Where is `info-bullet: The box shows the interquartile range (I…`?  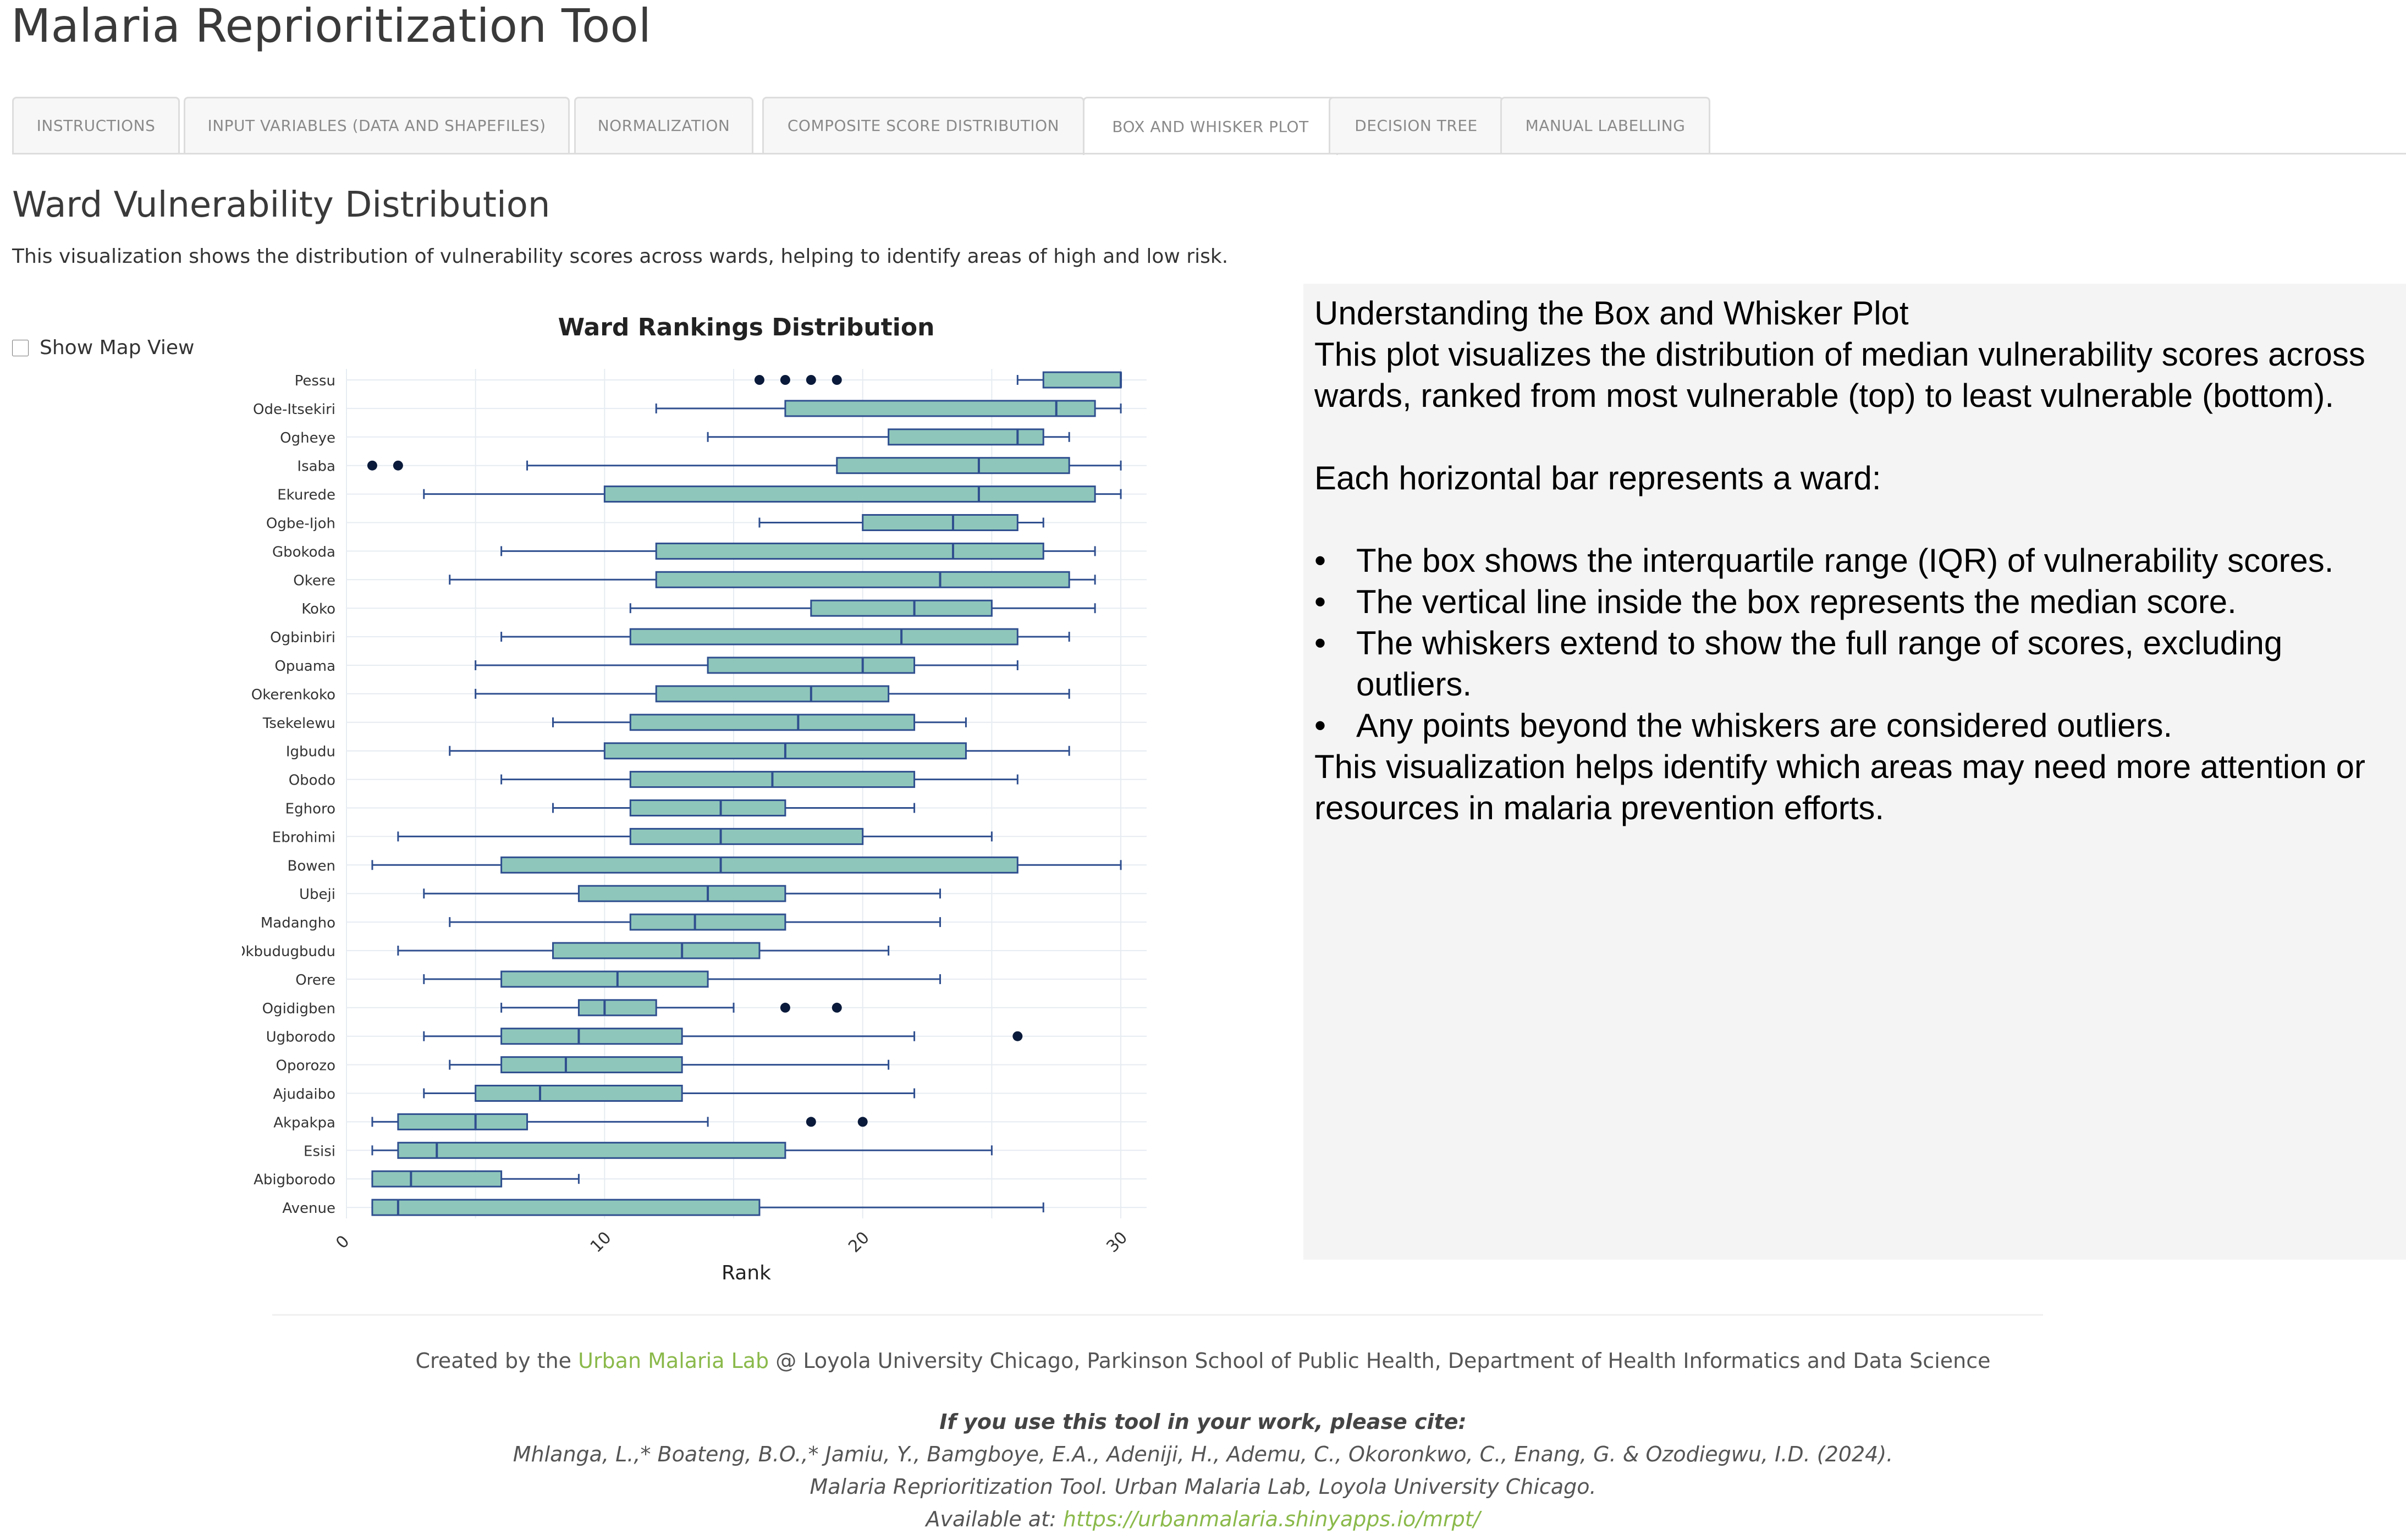
info-bullet: The box shows the interquartile range (I… is located at coordinates (1854, 560).